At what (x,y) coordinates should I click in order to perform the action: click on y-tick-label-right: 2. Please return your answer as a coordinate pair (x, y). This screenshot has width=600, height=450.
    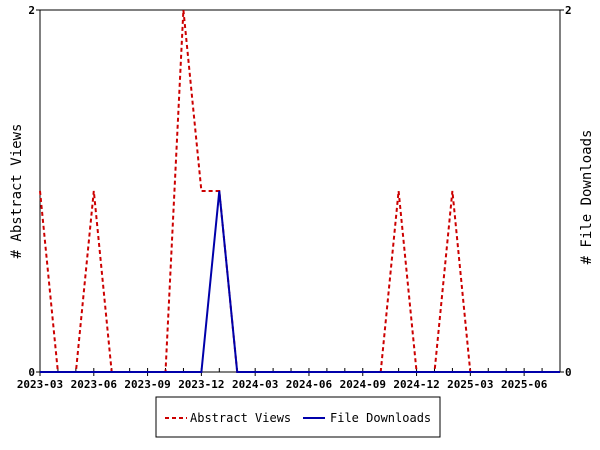
    Looking at the image, I should click on (568, 10).